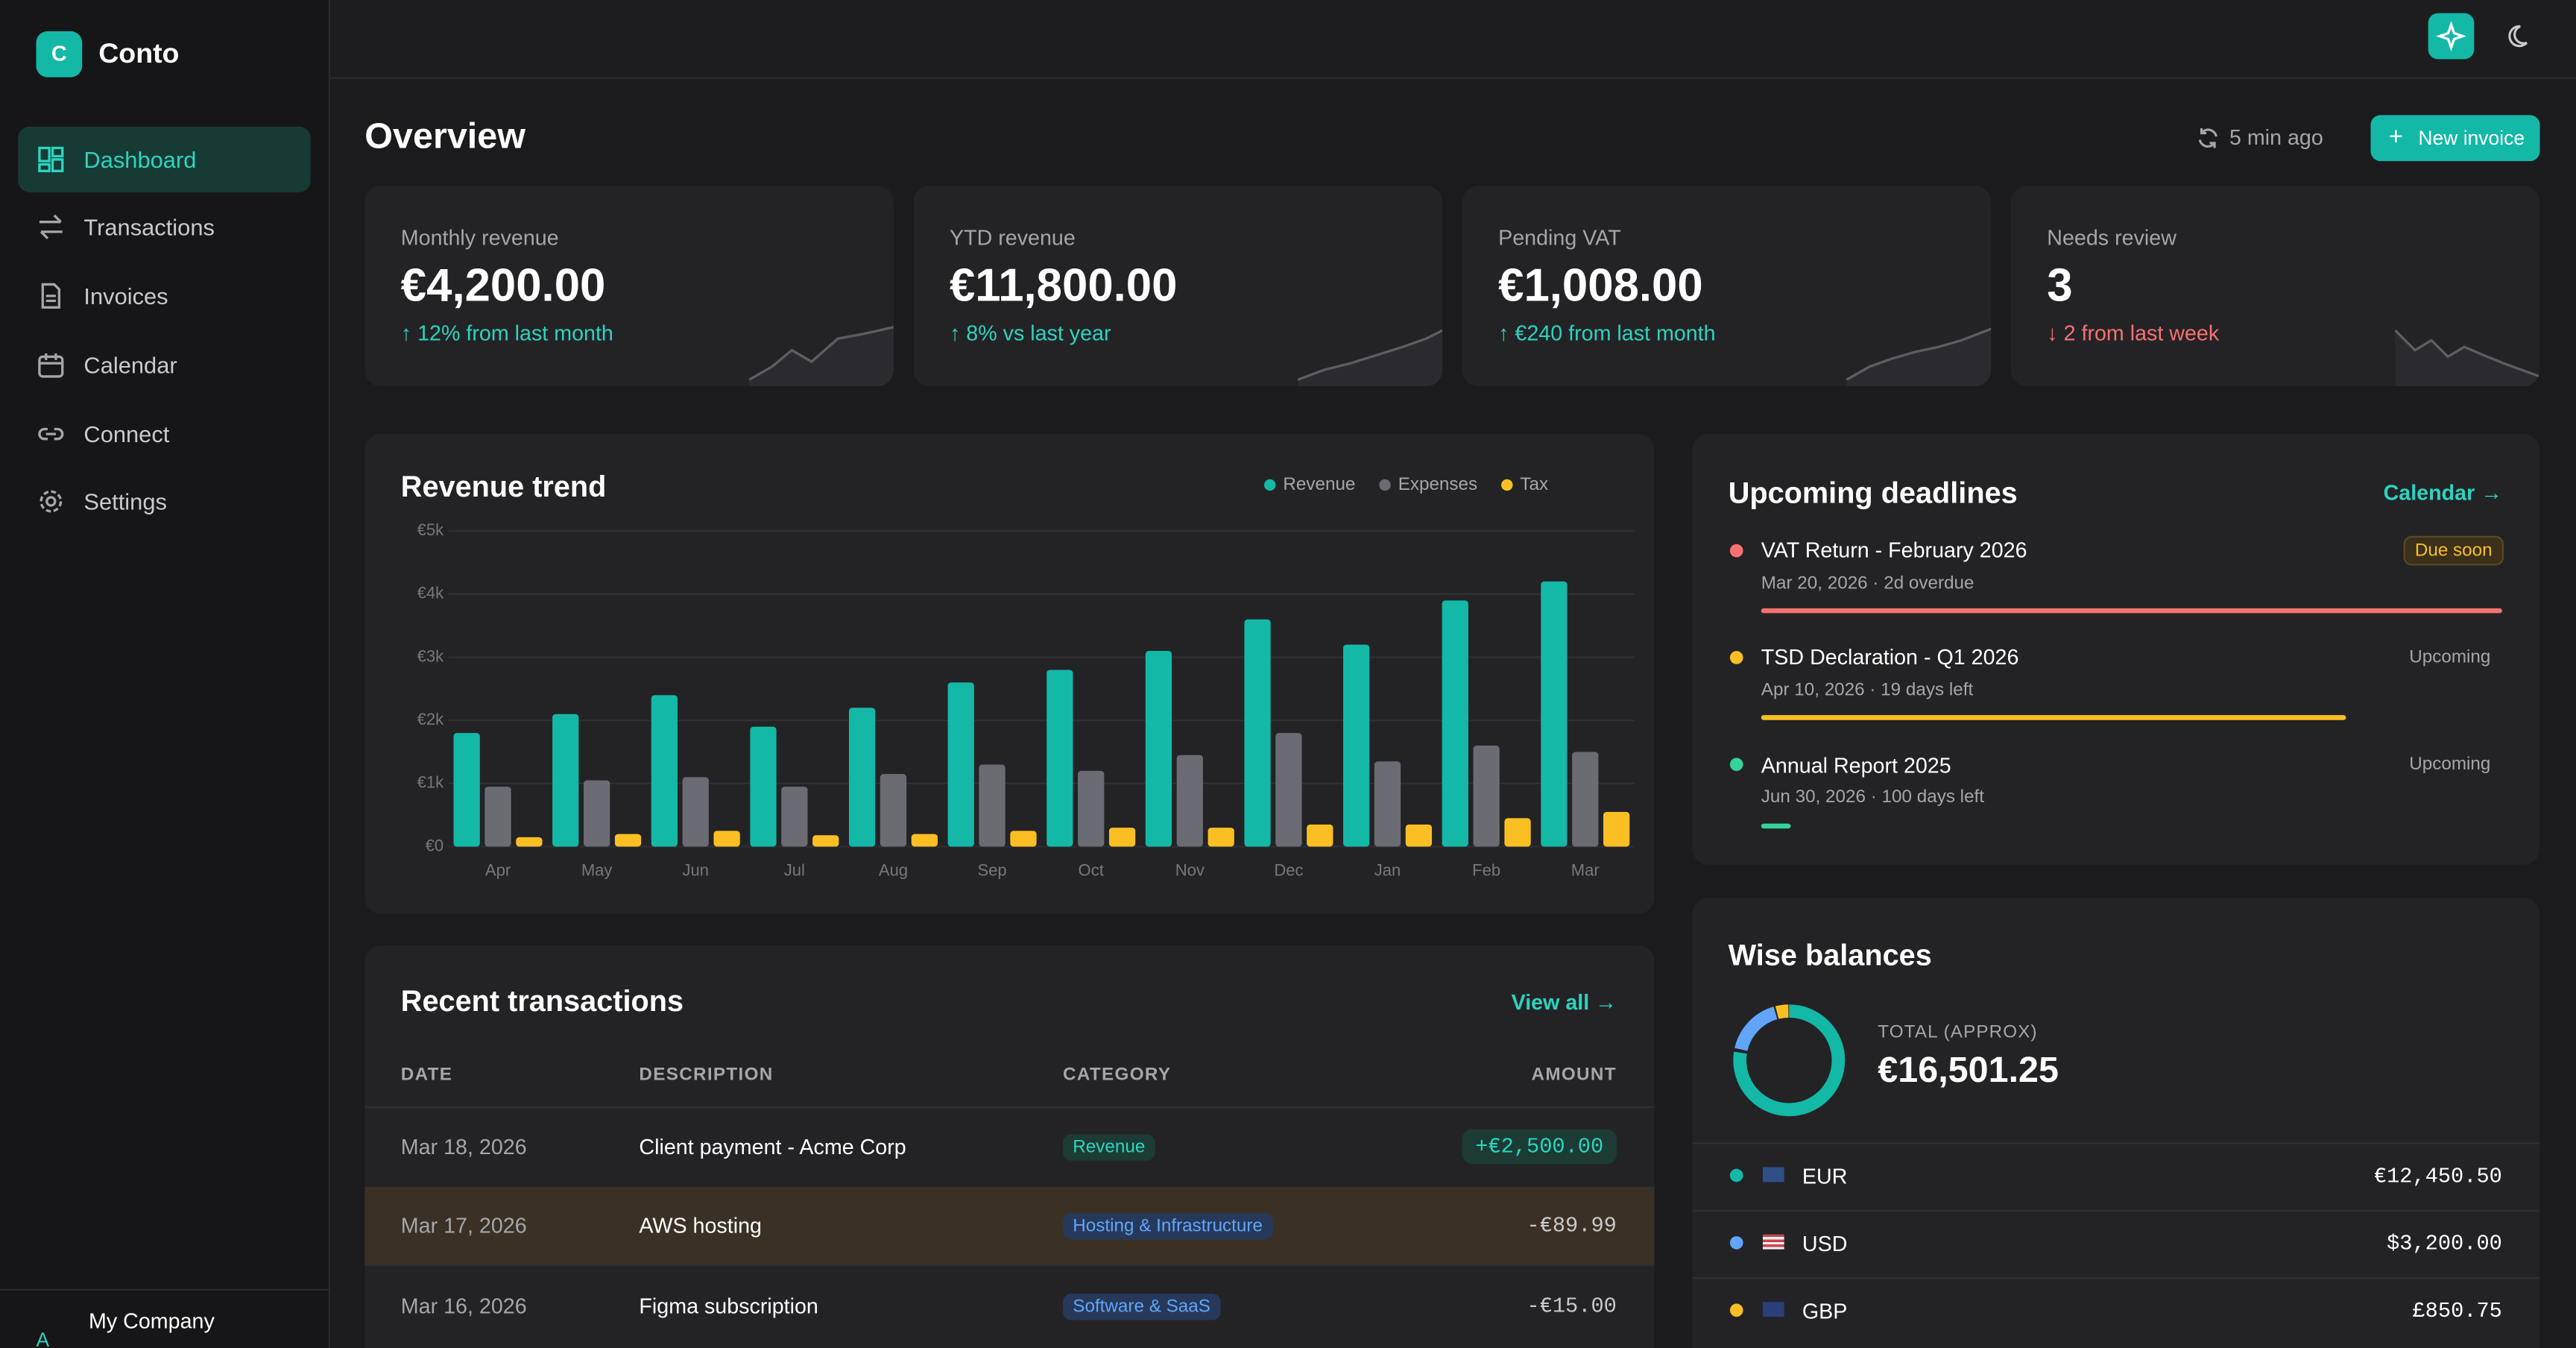 This screenshot has height=1348, width=2576. I want to click on description-cell: Figma subscription, so click(728, 1306).